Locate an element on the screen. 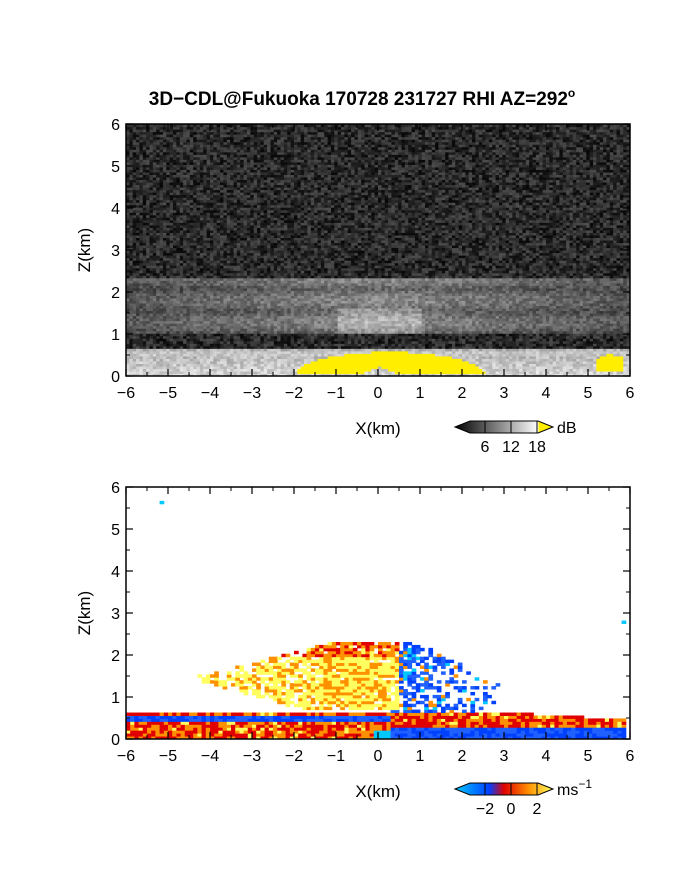 Image resolution: width=680 pixels, height=880 pixels. title-degree-superscript: o is located at coordinates (571, 93).